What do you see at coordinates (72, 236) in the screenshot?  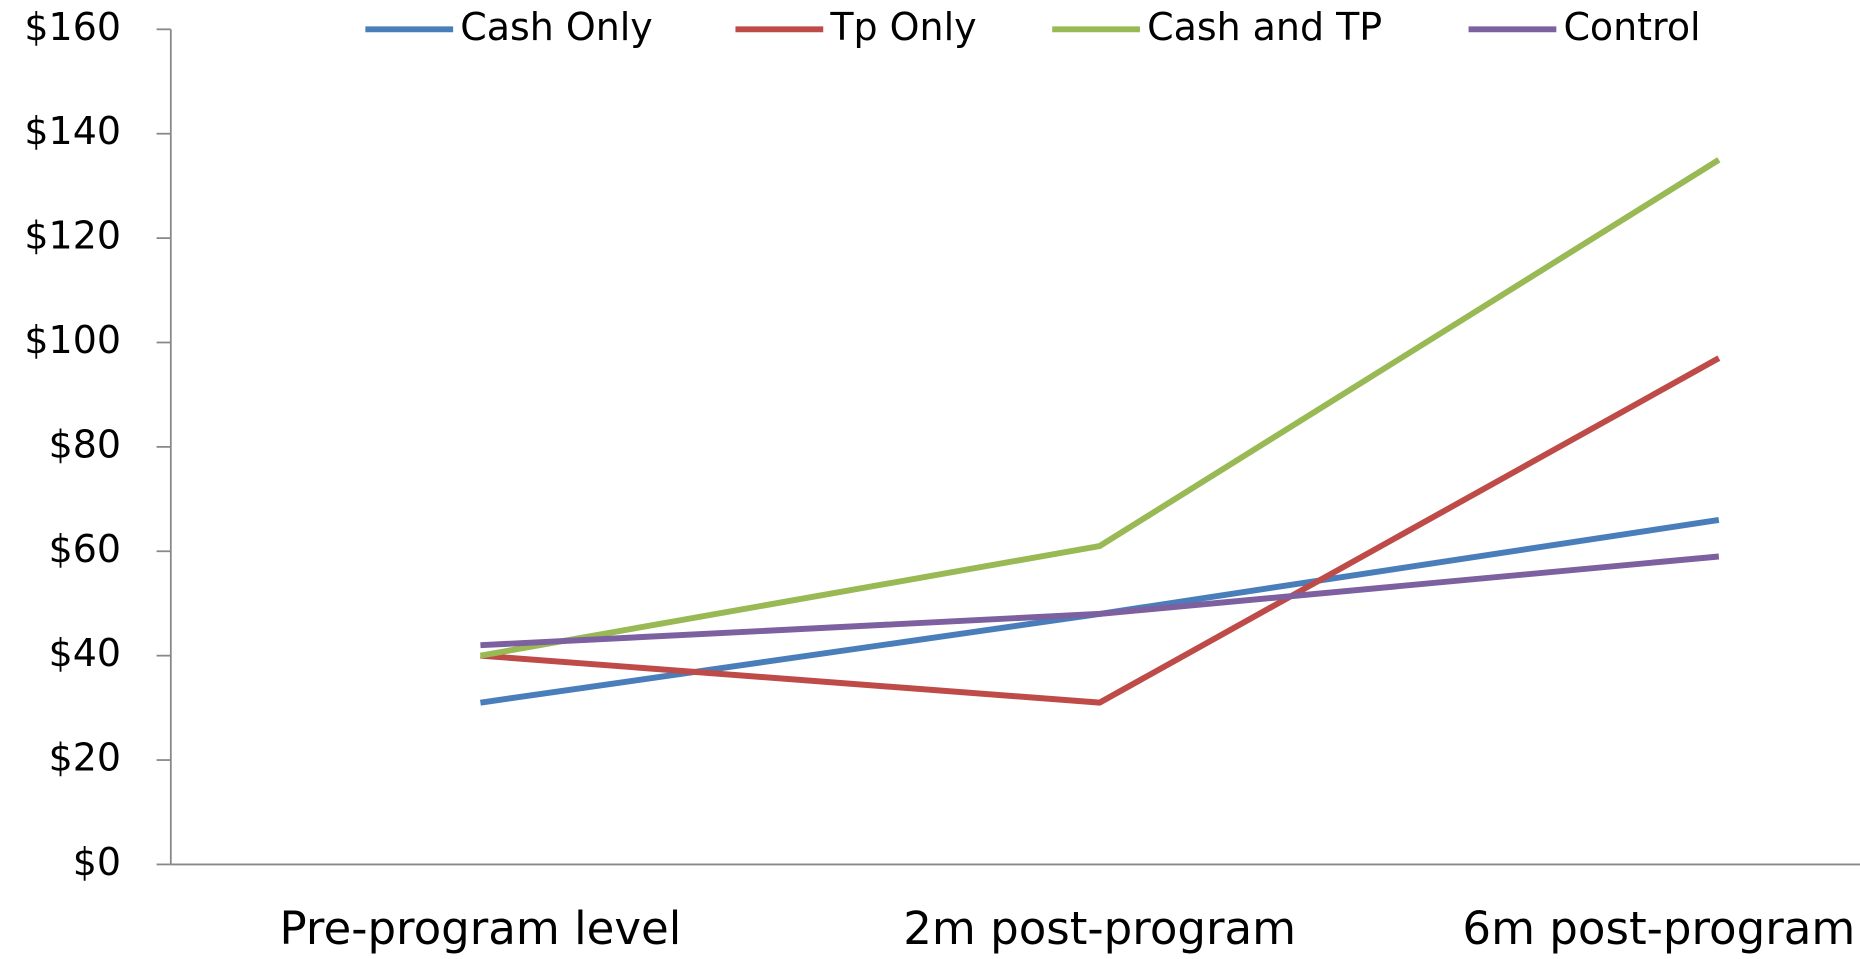 I see `y-tick-label: $120` at bounding box center [72, 236].